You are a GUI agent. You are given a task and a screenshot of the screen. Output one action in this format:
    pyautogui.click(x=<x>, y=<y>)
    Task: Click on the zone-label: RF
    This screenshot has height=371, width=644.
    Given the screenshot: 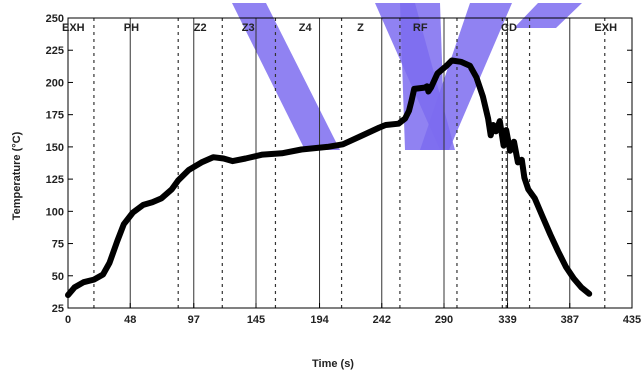 What is the action you would take?
    pyautogui.click(x=420, y=28)
    